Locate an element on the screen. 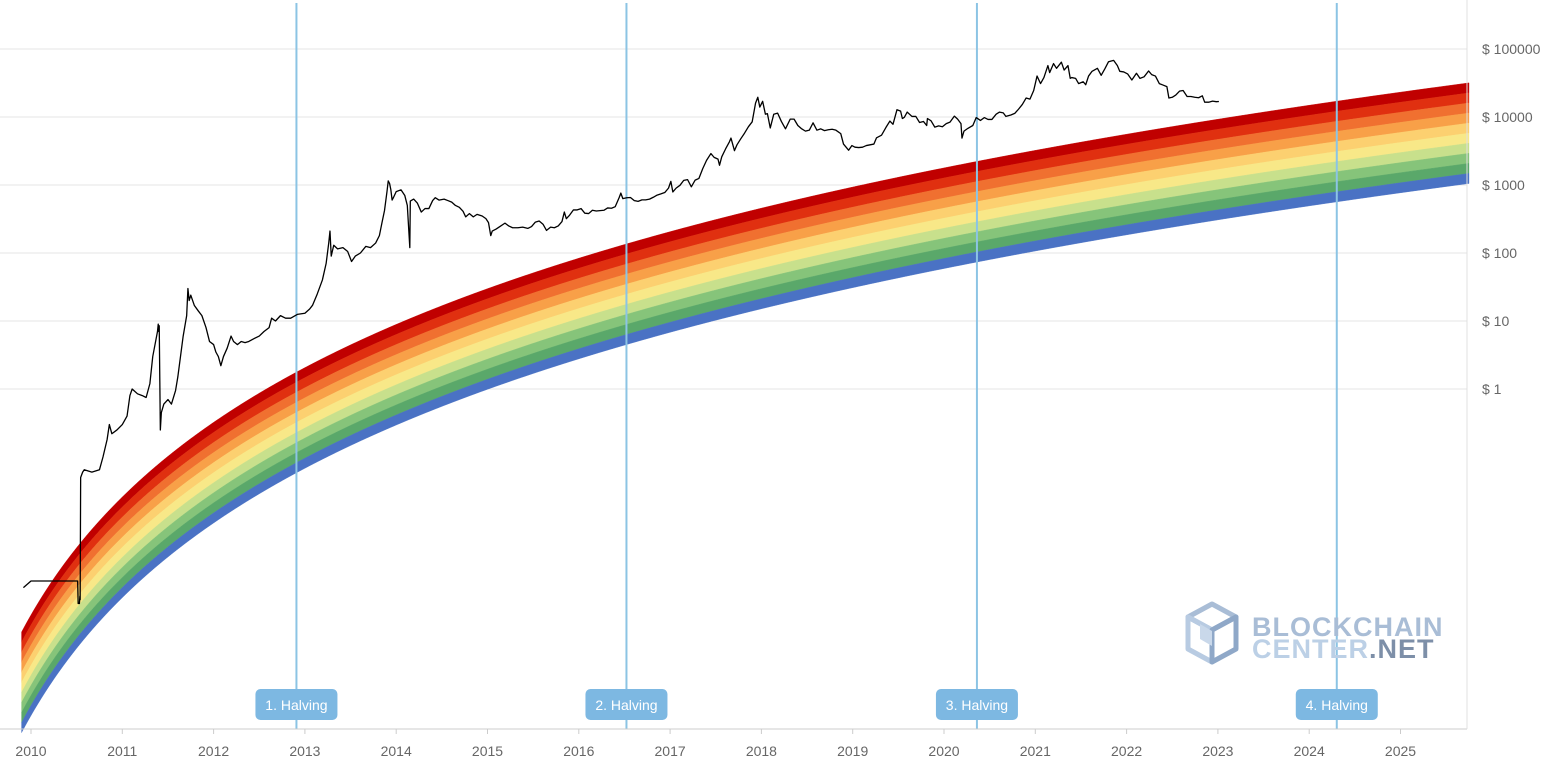  halving-label-text: 3. Halving is located at coordinates (977, 705).